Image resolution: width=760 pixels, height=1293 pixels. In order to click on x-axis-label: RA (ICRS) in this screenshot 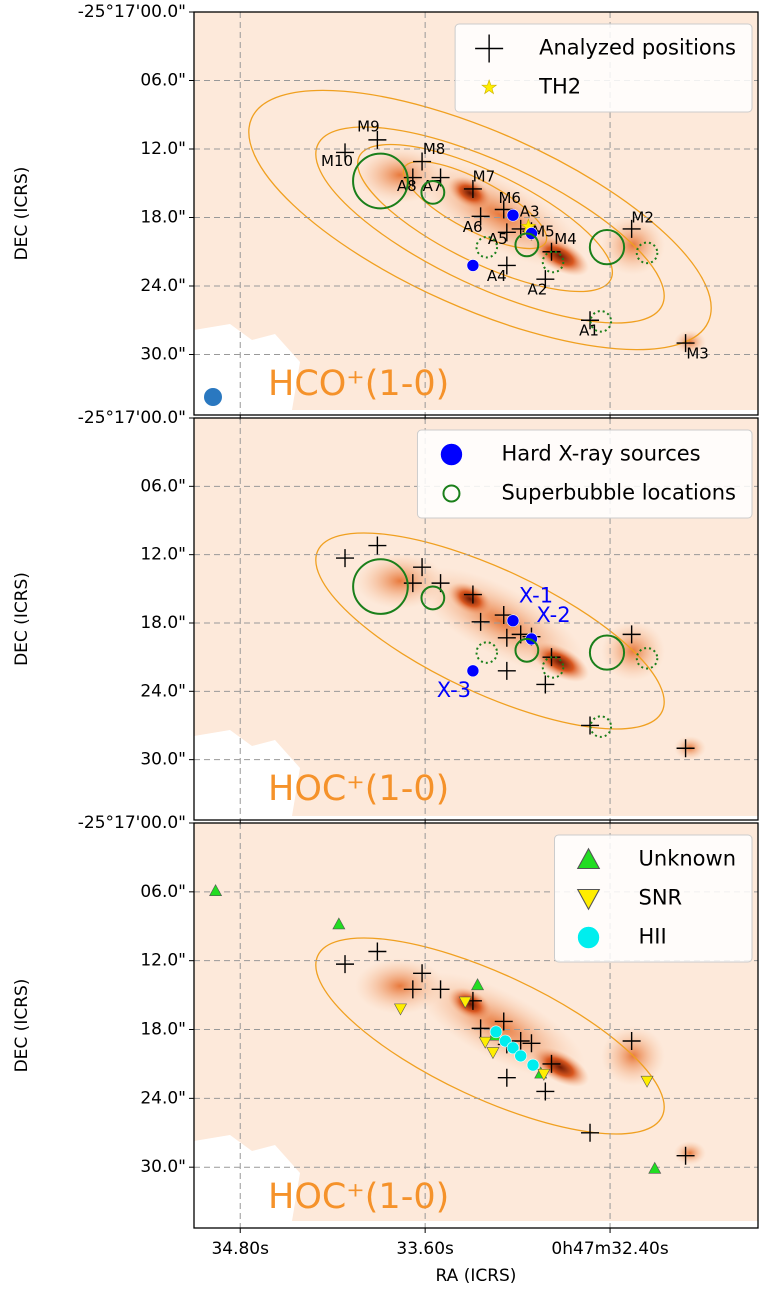, I will do `click(476, 1276)`.